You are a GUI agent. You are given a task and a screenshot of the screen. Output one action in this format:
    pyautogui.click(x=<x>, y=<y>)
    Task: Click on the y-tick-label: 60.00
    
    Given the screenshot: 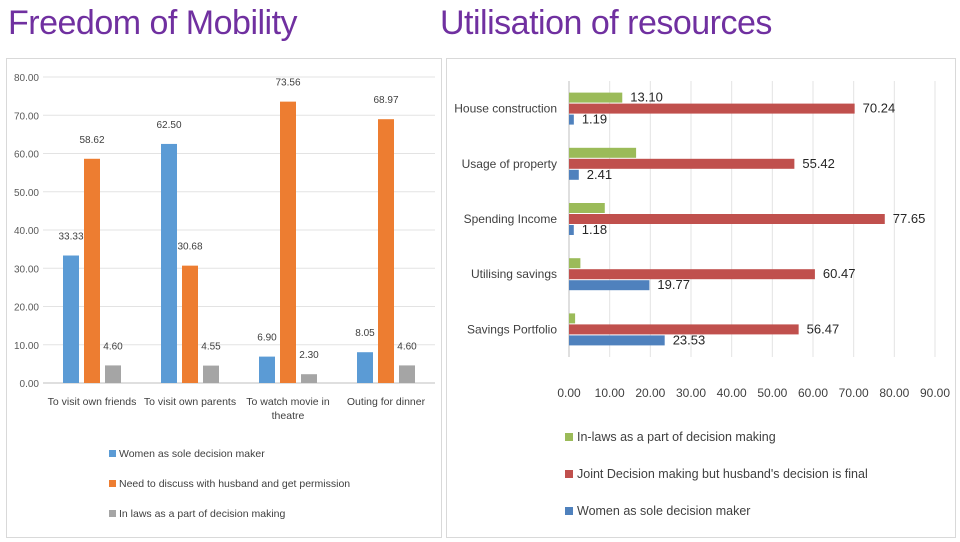 What is the action you would take?
    pyautogui.click(x=26, y=155)
    